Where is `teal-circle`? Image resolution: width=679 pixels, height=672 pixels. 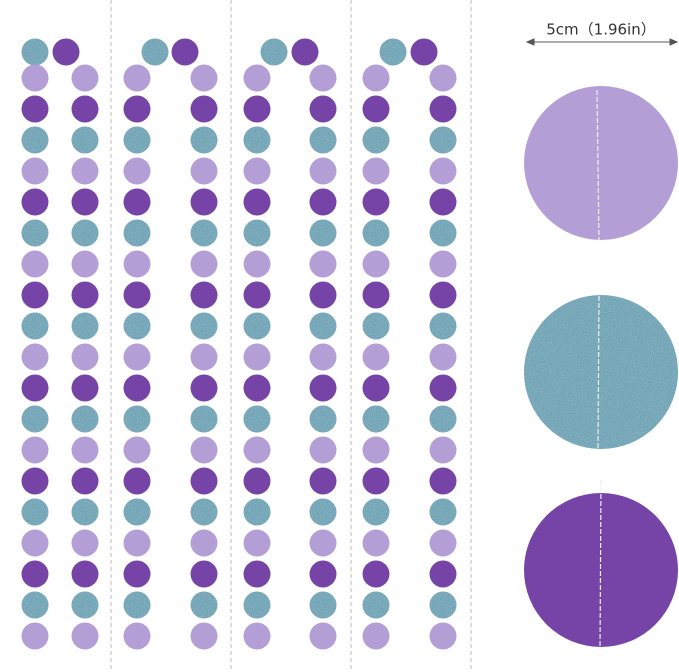
teal-circle is located at coordinates (601, 372).